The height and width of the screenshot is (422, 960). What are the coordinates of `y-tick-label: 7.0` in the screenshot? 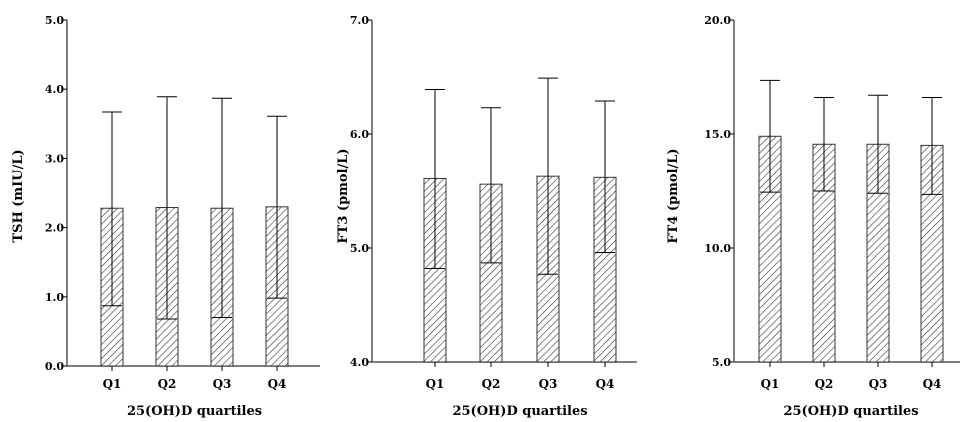 It's located at (359, 20).